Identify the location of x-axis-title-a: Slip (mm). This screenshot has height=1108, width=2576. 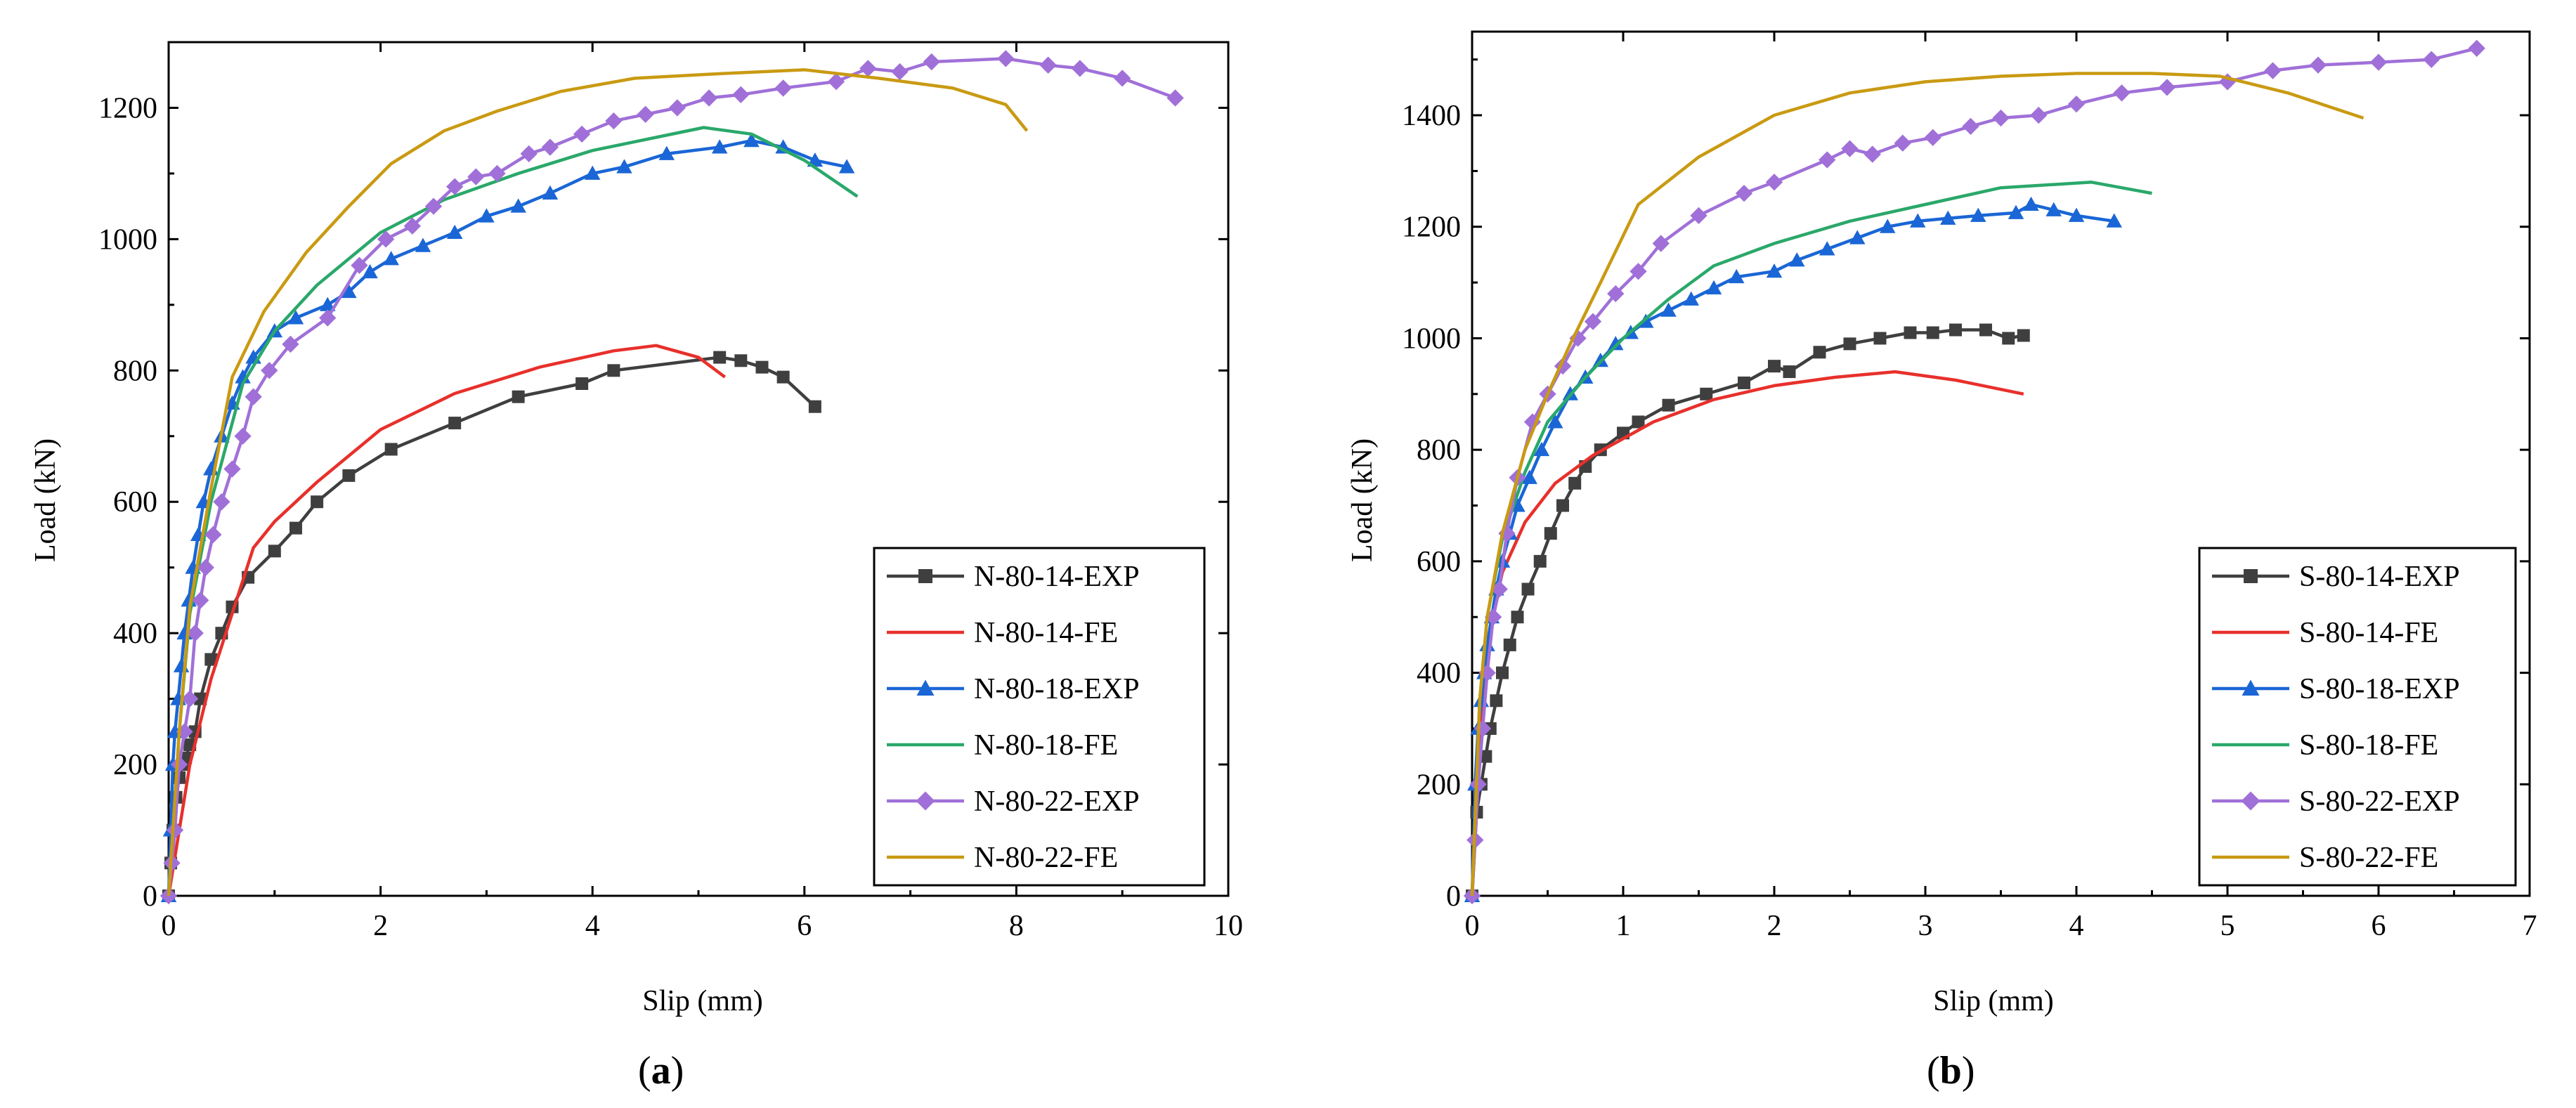
(702, 1001).